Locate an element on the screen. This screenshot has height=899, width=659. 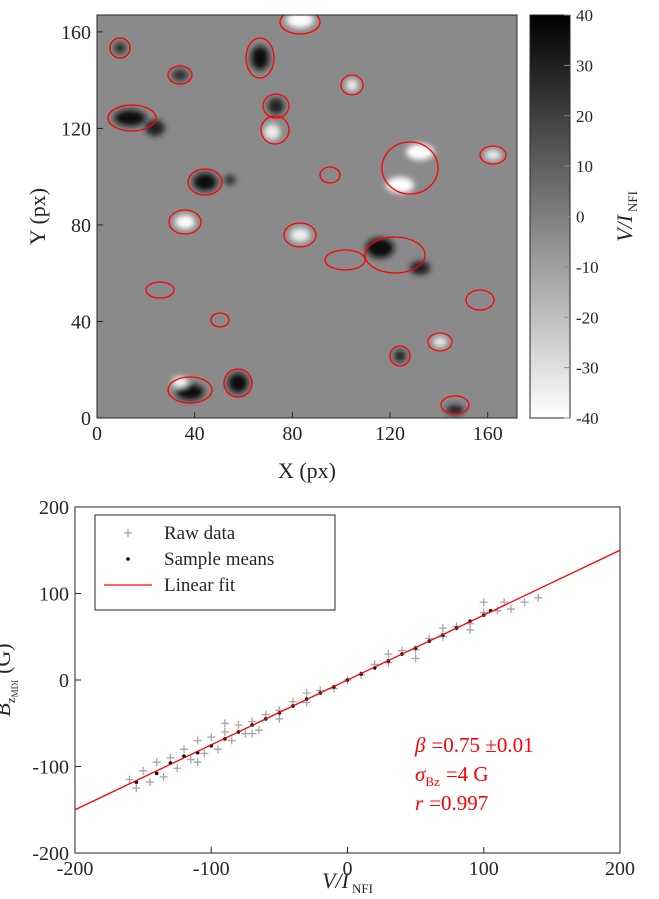
annotation: β =0.75 ±0.01 is located at coordinates (474, 745).